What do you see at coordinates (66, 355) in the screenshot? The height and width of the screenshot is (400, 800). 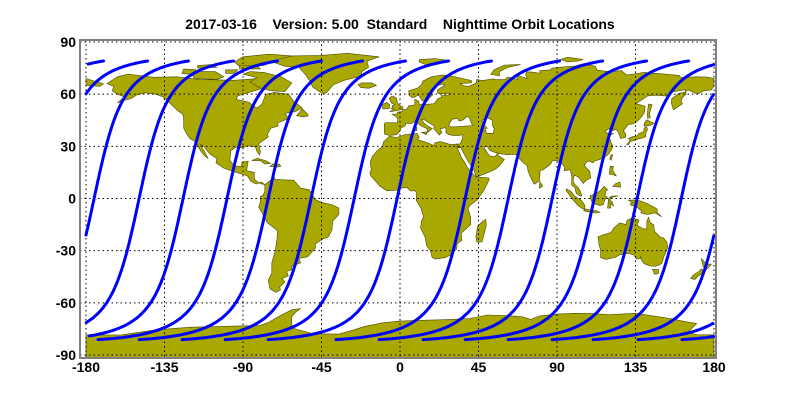 I see `y-tick-label: -90` at bounding box center [66, 355].